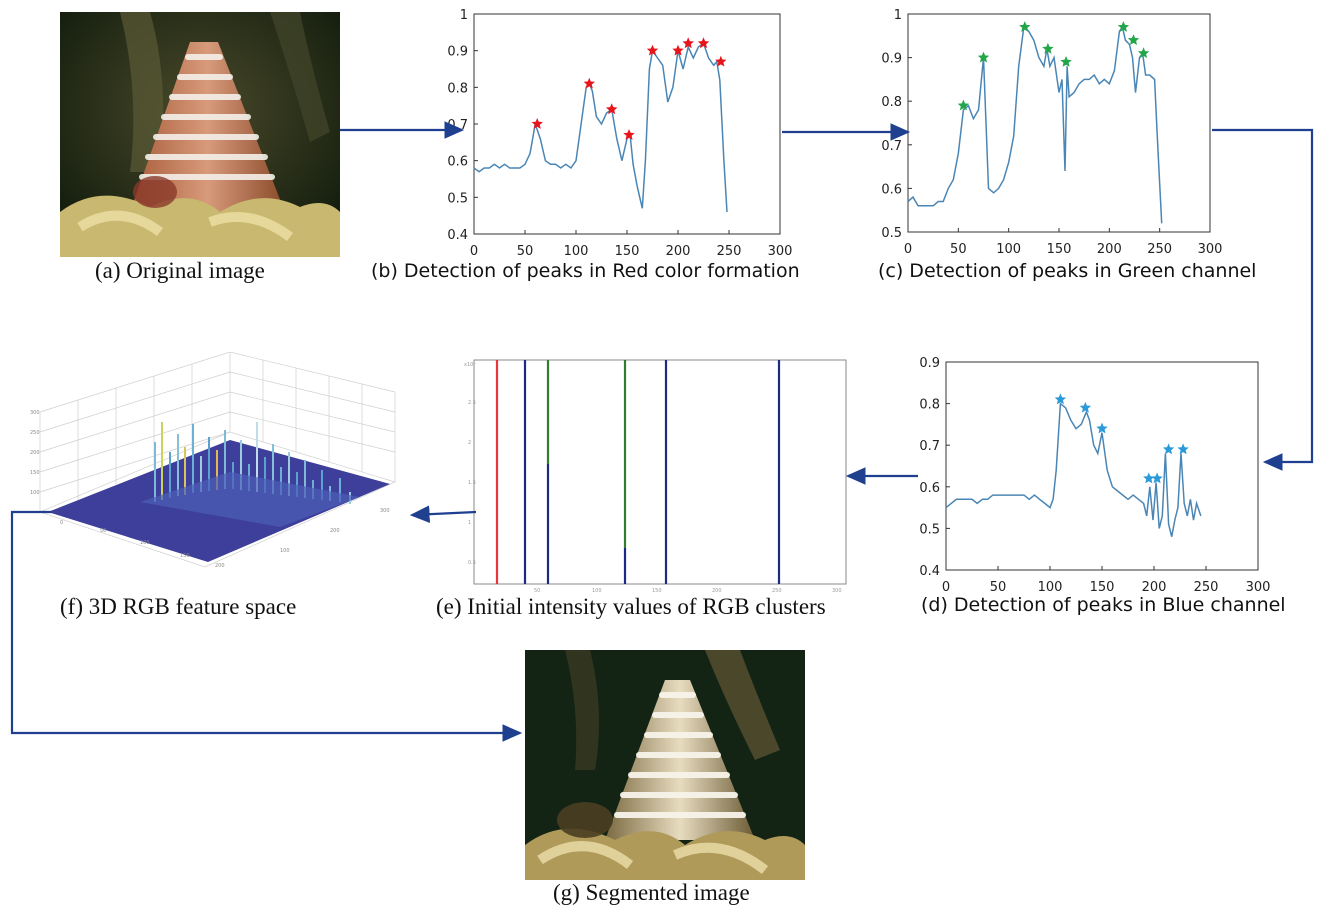  I want to click on caption-c: (c) Detection of peaks in Green channel, so click(1067, 271).